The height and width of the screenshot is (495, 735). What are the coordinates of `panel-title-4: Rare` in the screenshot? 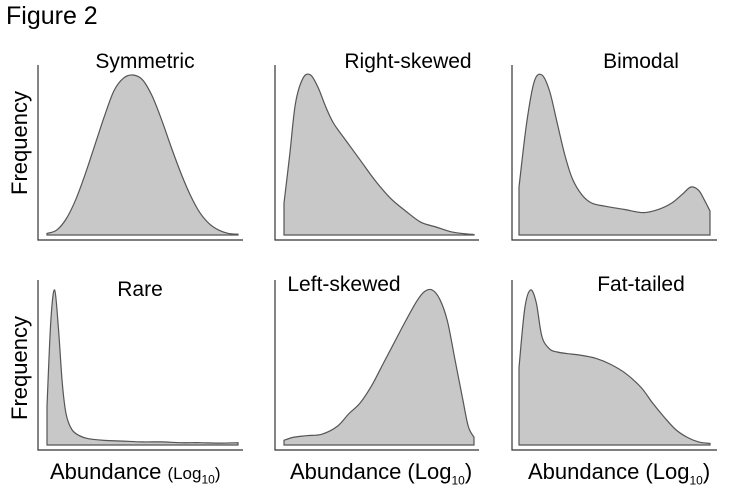 It's located at (140, 289).